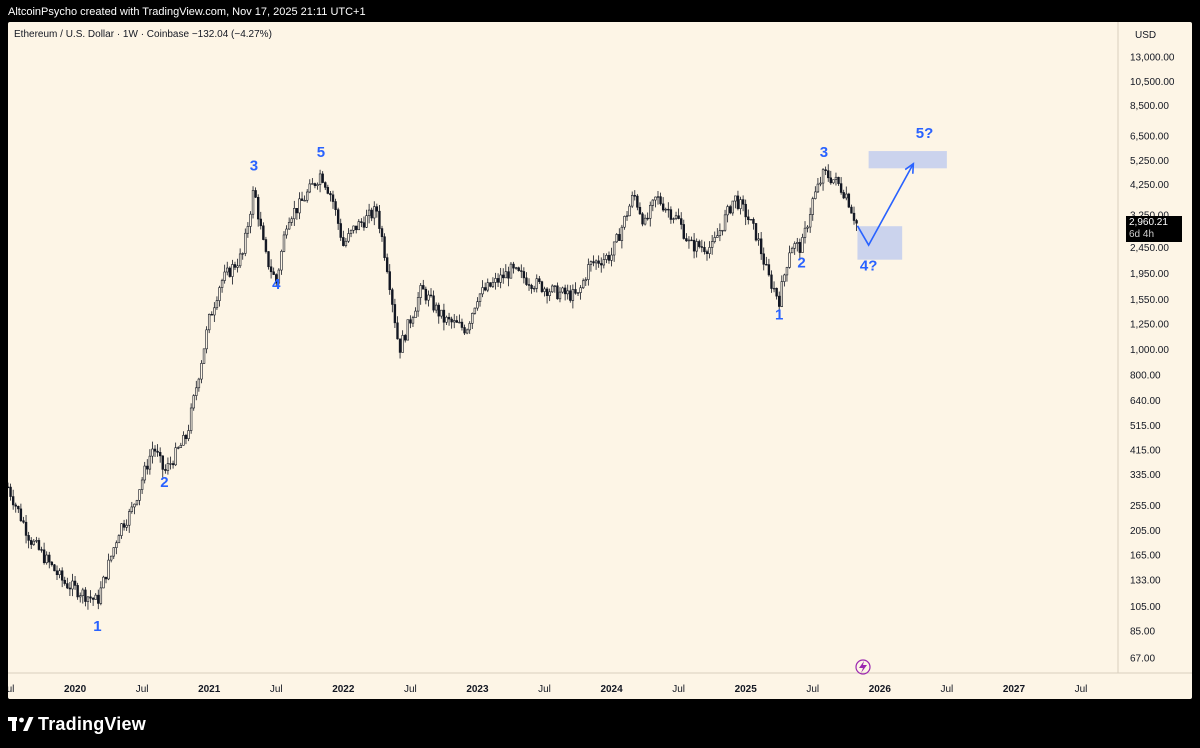 This screenshot has width=1200, height=748. Describe the element at coordinates (746, 689) in the screenshot. I see `time-tick-label: 2025` at that location.